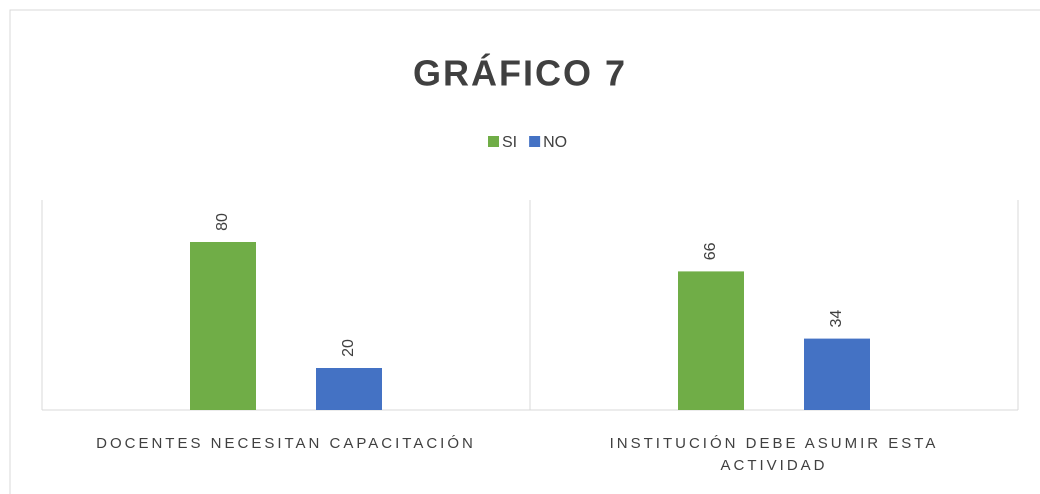 Image resolution: width=1040 pixels, height=494 pixels. Describe the element at coordinates (348, 348) in the screenshot. I see `data-label: 20` at that location.